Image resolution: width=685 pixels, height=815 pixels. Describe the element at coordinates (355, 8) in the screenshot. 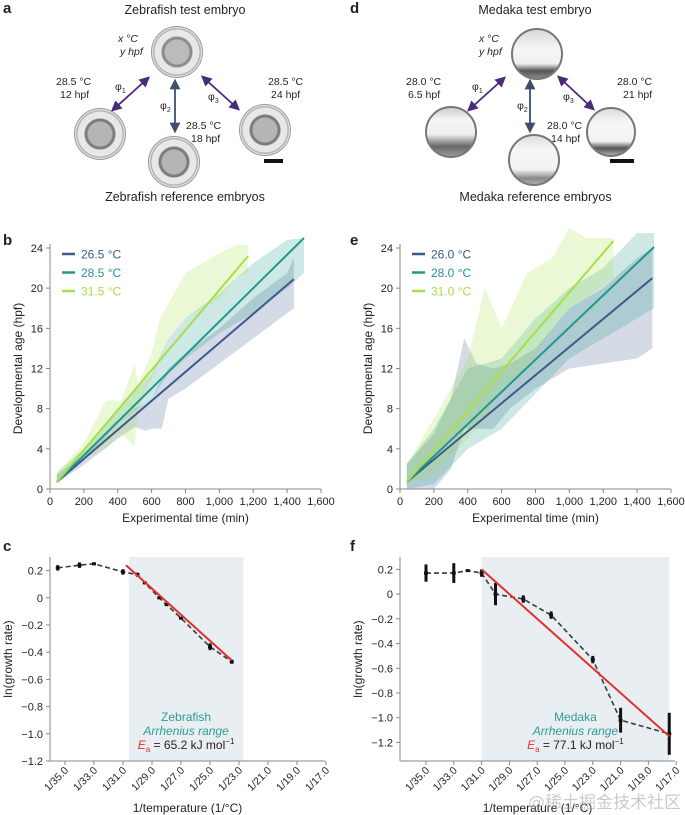

I see `panel-label-d: d` at that location.